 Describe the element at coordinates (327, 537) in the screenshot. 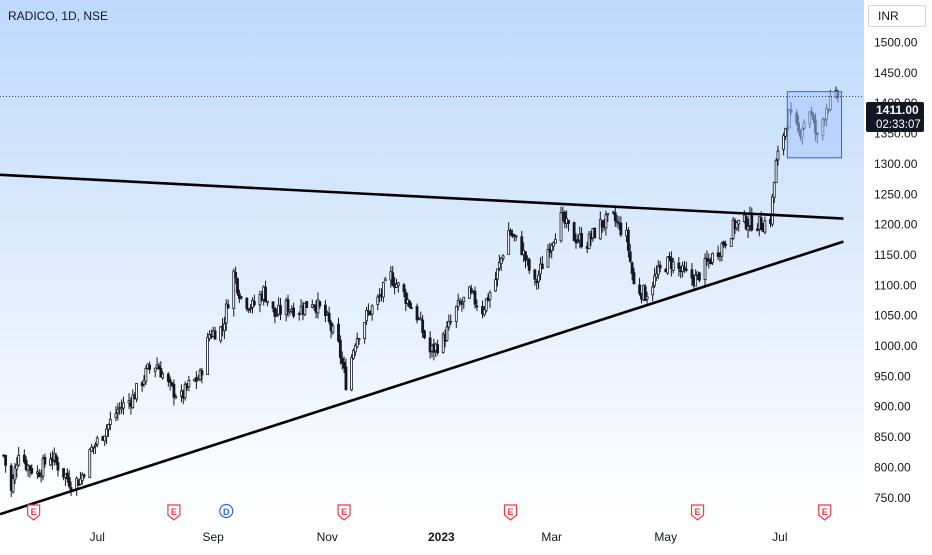

I see `time-tick-label: Nov` at that location.